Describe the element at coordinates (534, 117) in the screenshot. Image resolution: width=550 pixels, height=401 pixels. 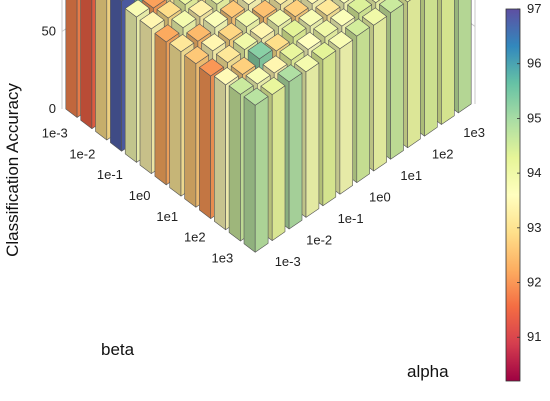
I see `colorbar-tick-label: 95` at that location.